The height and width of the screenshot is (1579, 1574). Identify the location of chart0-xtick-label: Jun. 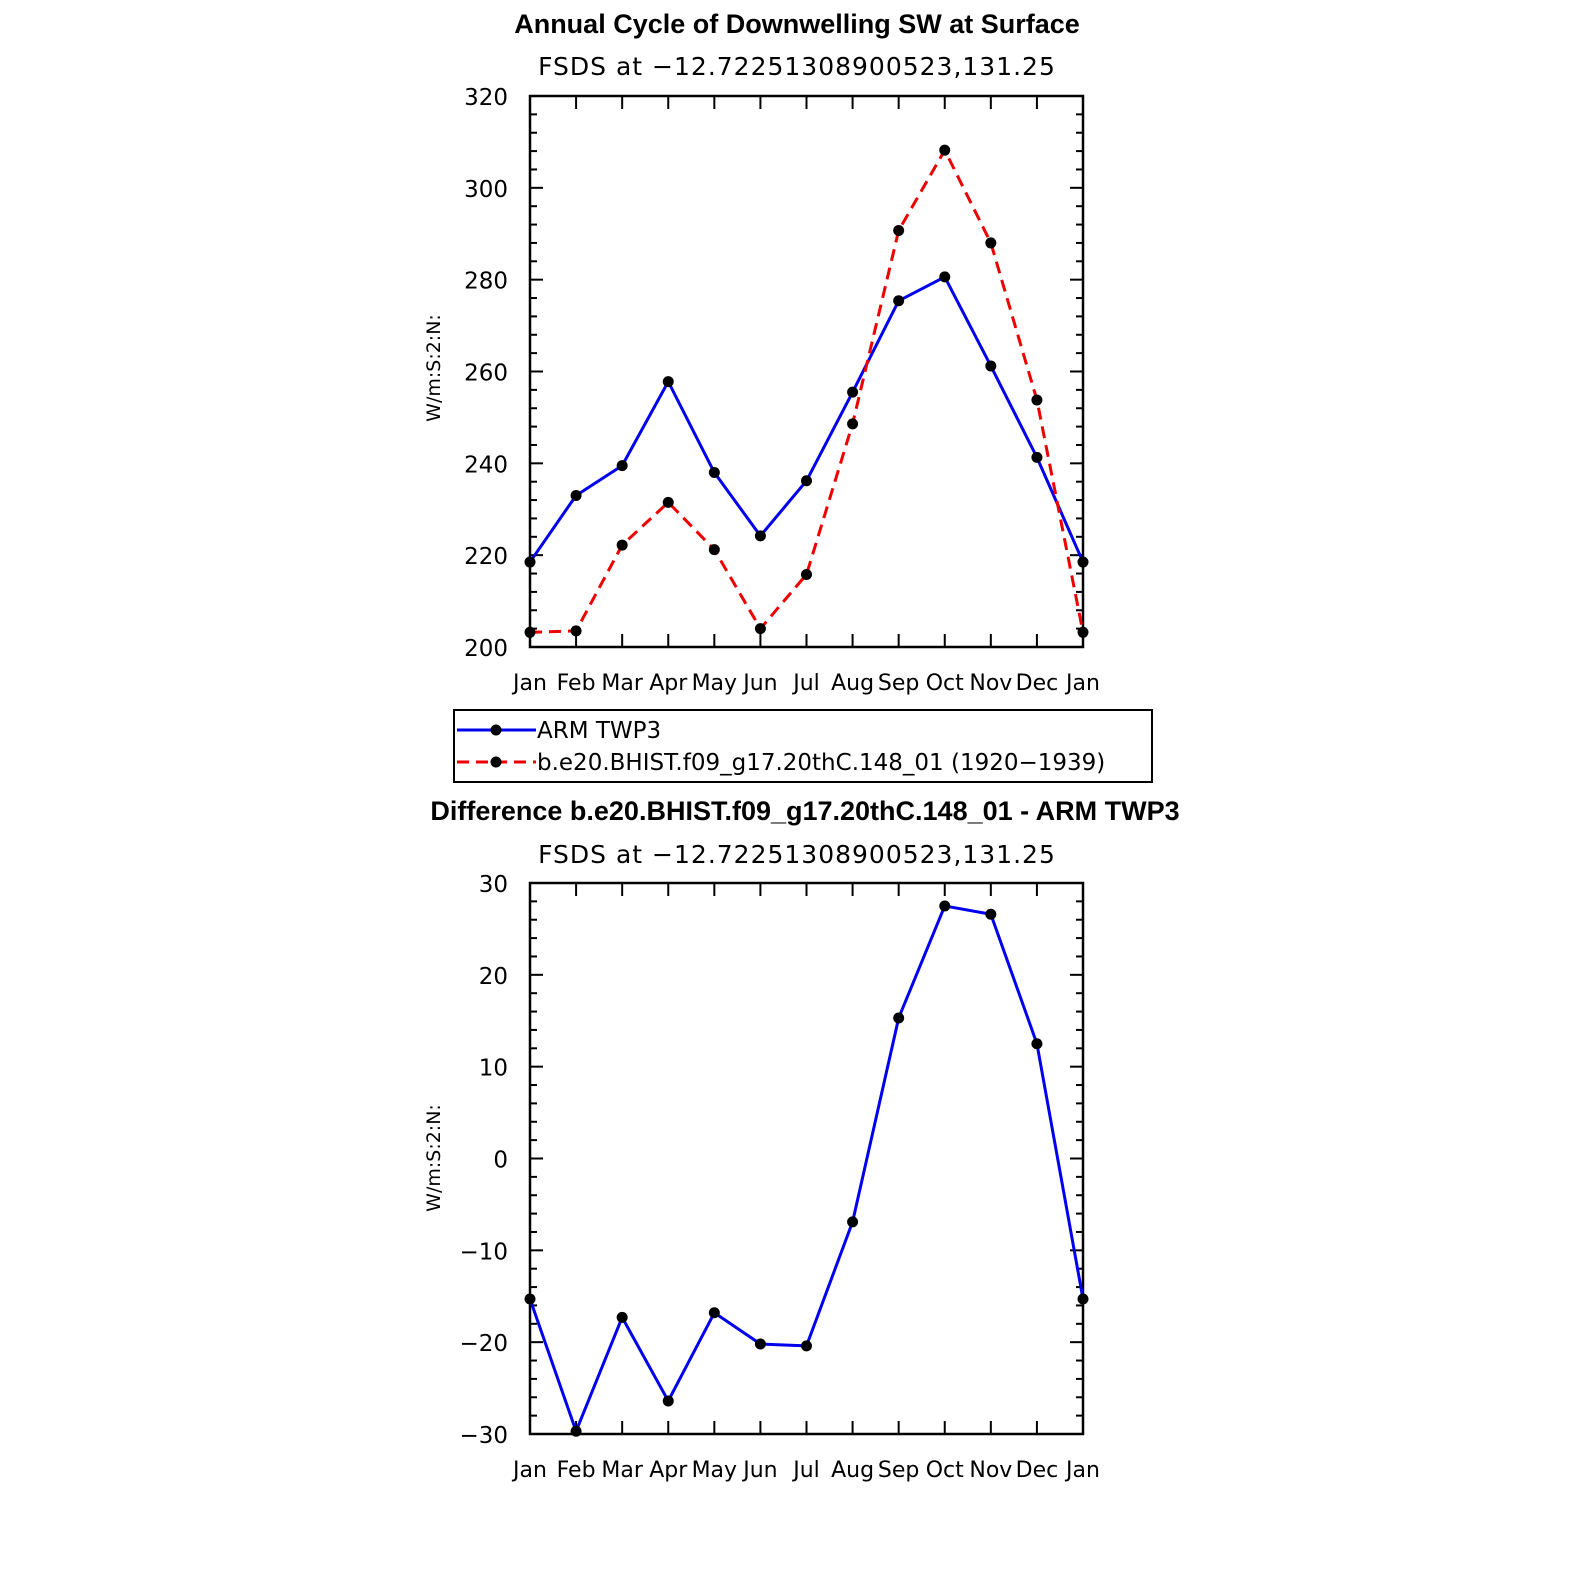
(759, 683).